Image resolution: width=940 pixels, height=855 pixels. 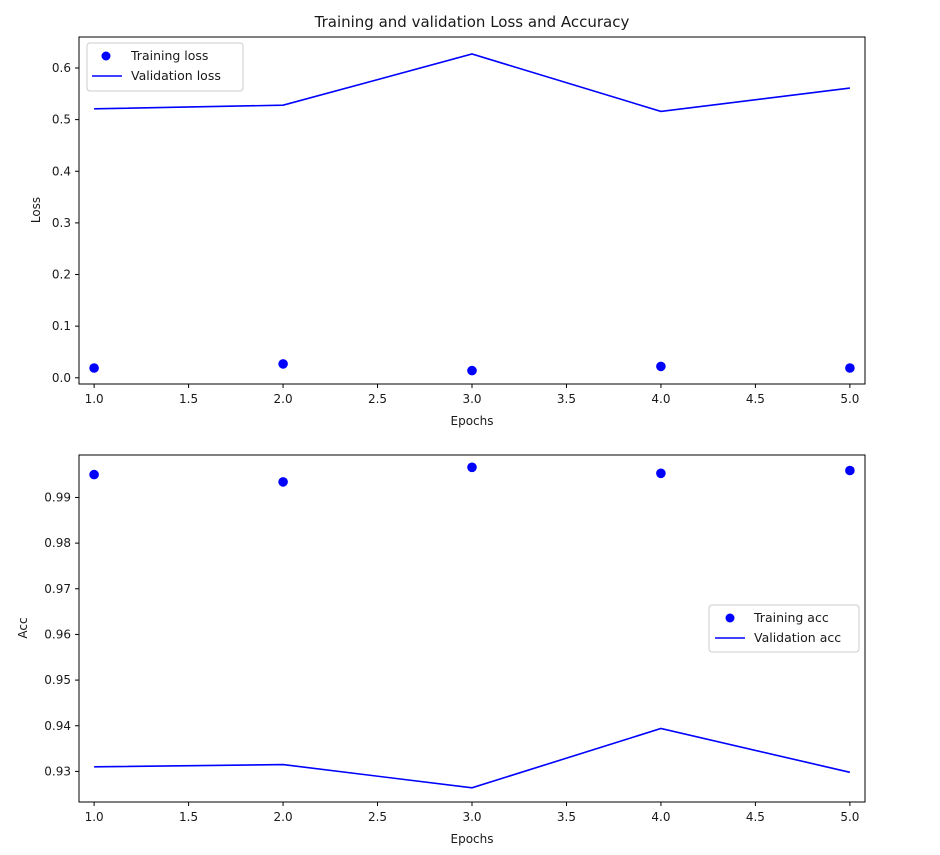 I want to click on loss-x-tick-label: 4.0, so click(x=660, y=399).